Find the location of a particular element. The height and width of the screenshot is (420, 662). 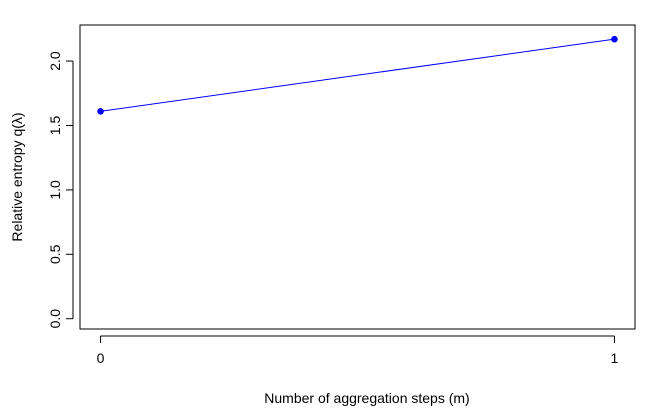

series-line is located at coordinates (357, 75).